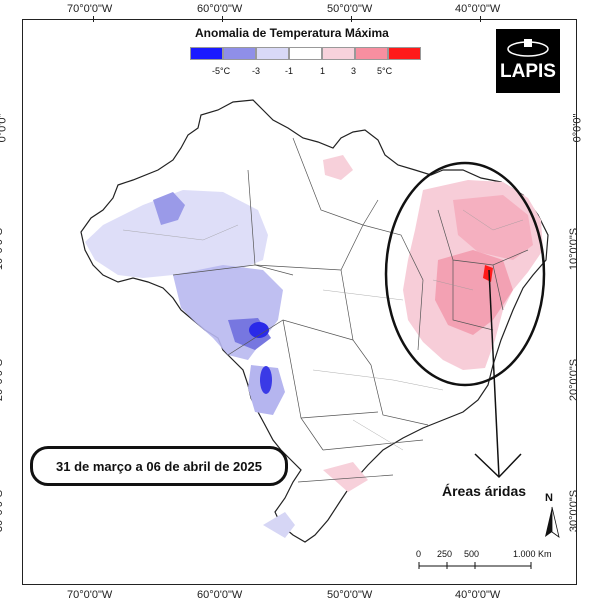 The image size is (600, 610). I want to click on arid-region-ellipse, so click(465, 274).